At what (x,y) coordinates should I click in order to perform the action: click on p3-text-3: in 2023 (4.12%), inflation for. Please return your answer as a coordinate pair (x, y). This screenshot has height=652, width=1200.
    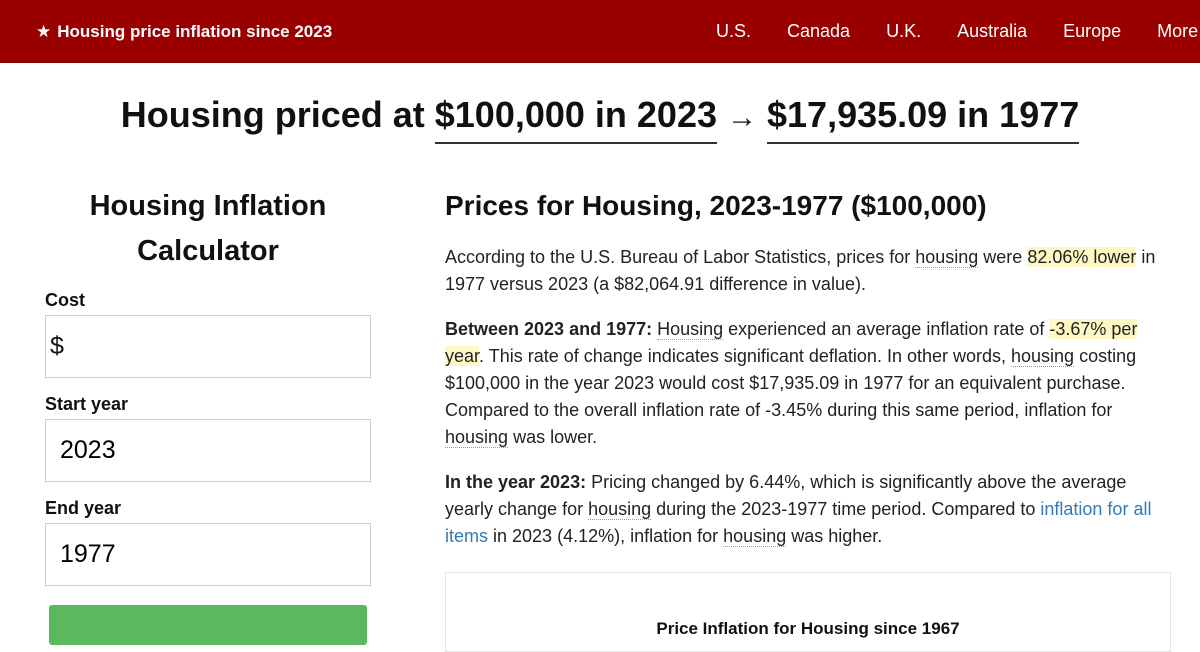
    Looking at the image, I should click on (606, 536).